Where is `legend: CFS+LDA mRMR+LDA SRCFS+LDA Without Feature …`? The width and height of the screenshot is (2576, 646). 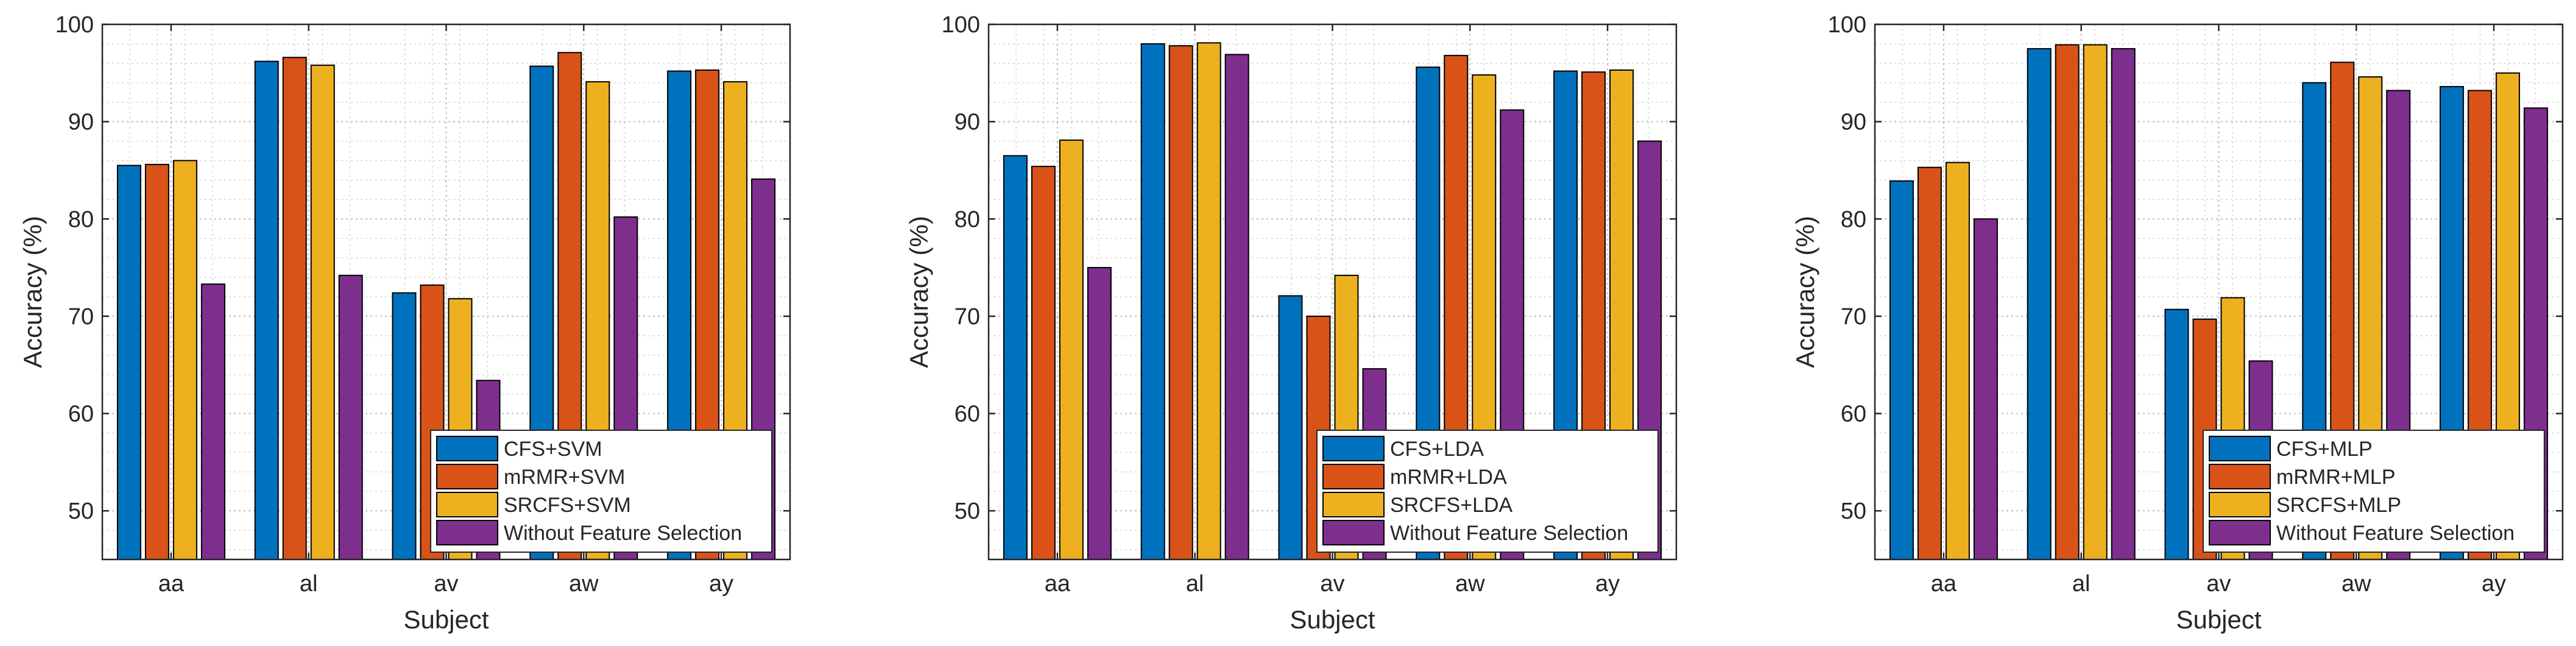
legend: CFS+LDA mRMR+LDA SRCFS+LDA Without Feature … is located at coordinates (1487, 491).